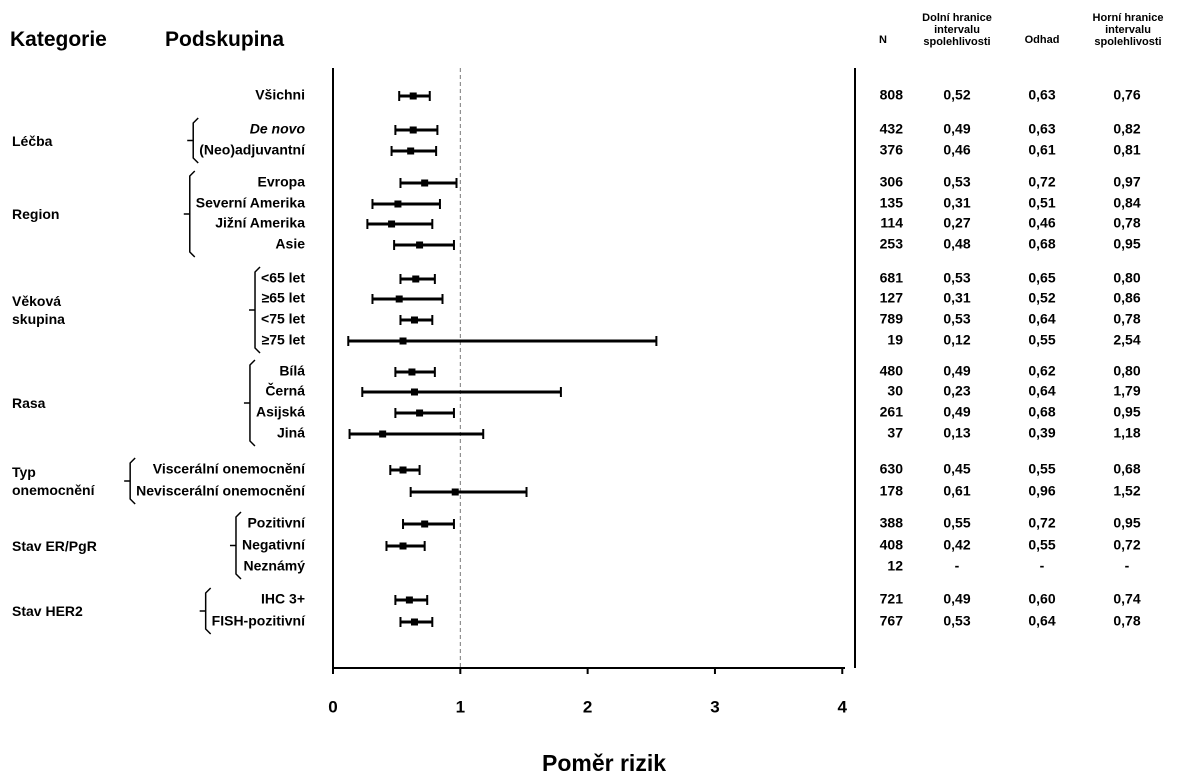 The height and width of the screenshot is (776, 1177). I want to click on ci-value: 0,97, so click(1126, 182).